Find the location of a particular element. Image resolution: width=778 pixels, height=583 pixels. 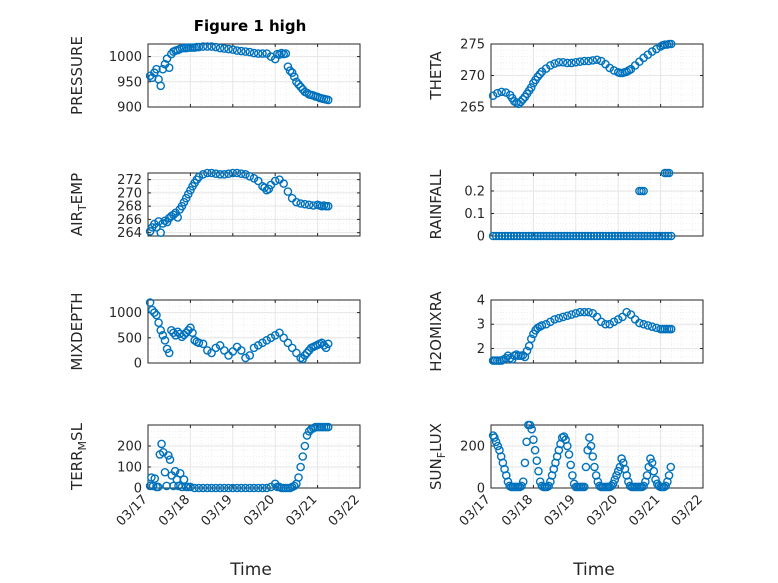

subplot-8-y-tick-label: 0 is located at coordinates (481, 489).